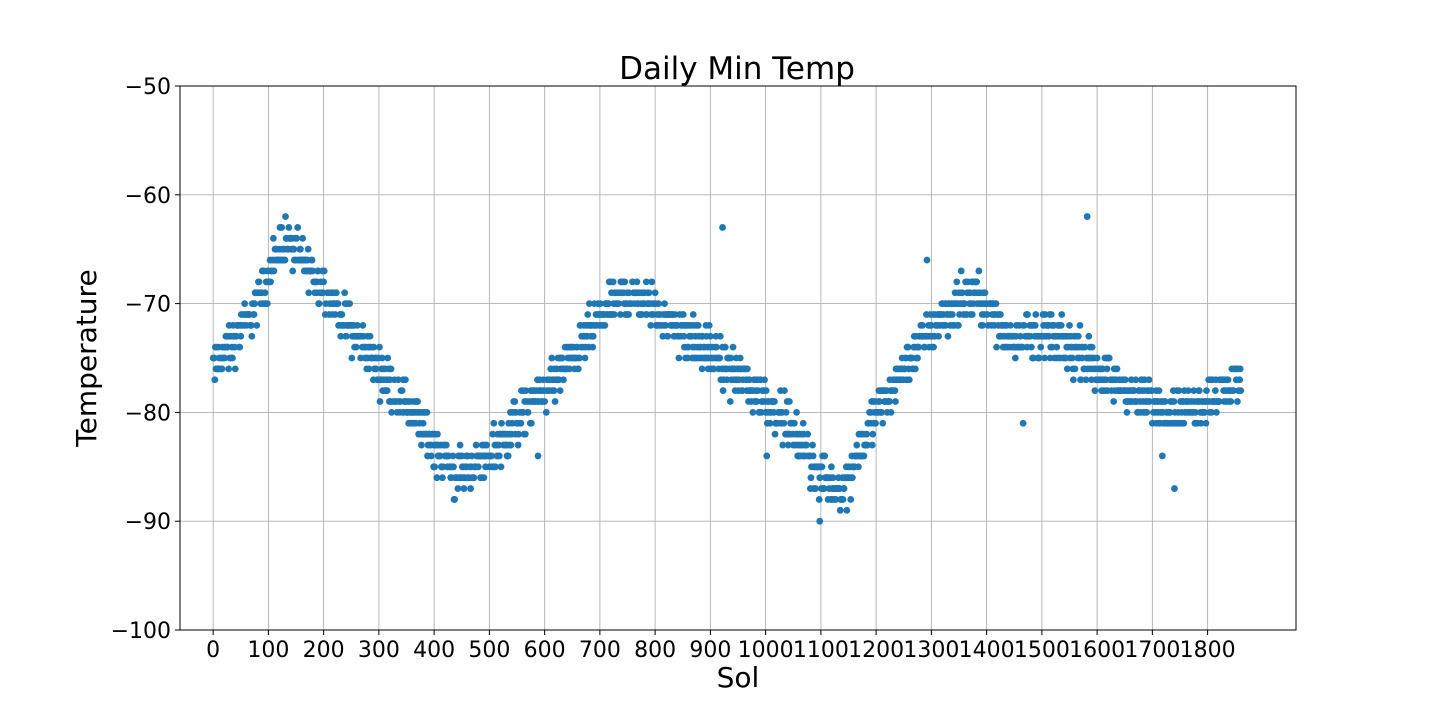  What do you see at coordinates (148, 522) in the screenshot?
I see `y-tick-label: −90` at bounding box center [148, 522].